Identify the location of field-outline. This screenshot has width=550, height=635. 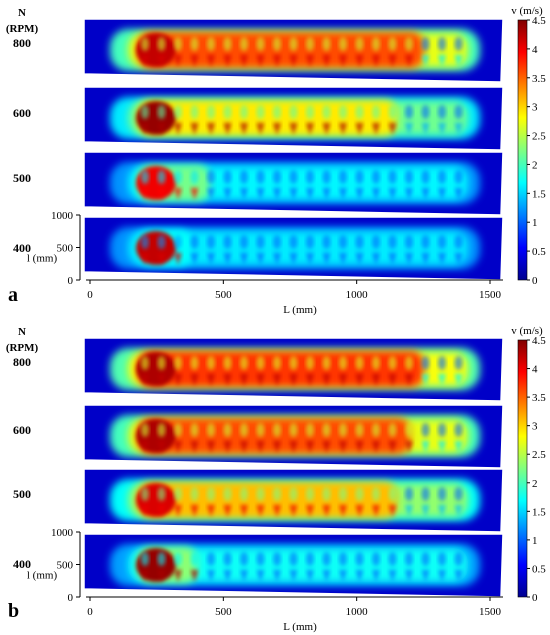
(293, 500).